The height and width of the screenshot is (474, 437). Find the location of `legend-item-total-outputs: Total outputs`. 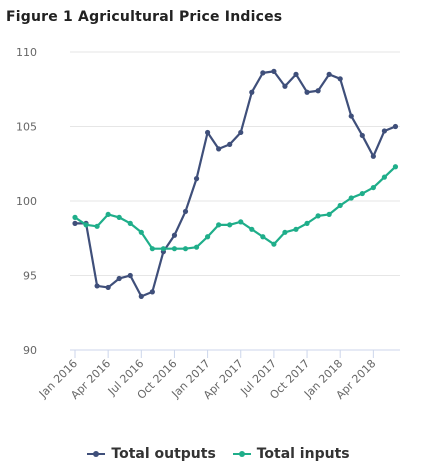

legend-item-total-outputs: Total outputs is located at coordinates (151, 454).